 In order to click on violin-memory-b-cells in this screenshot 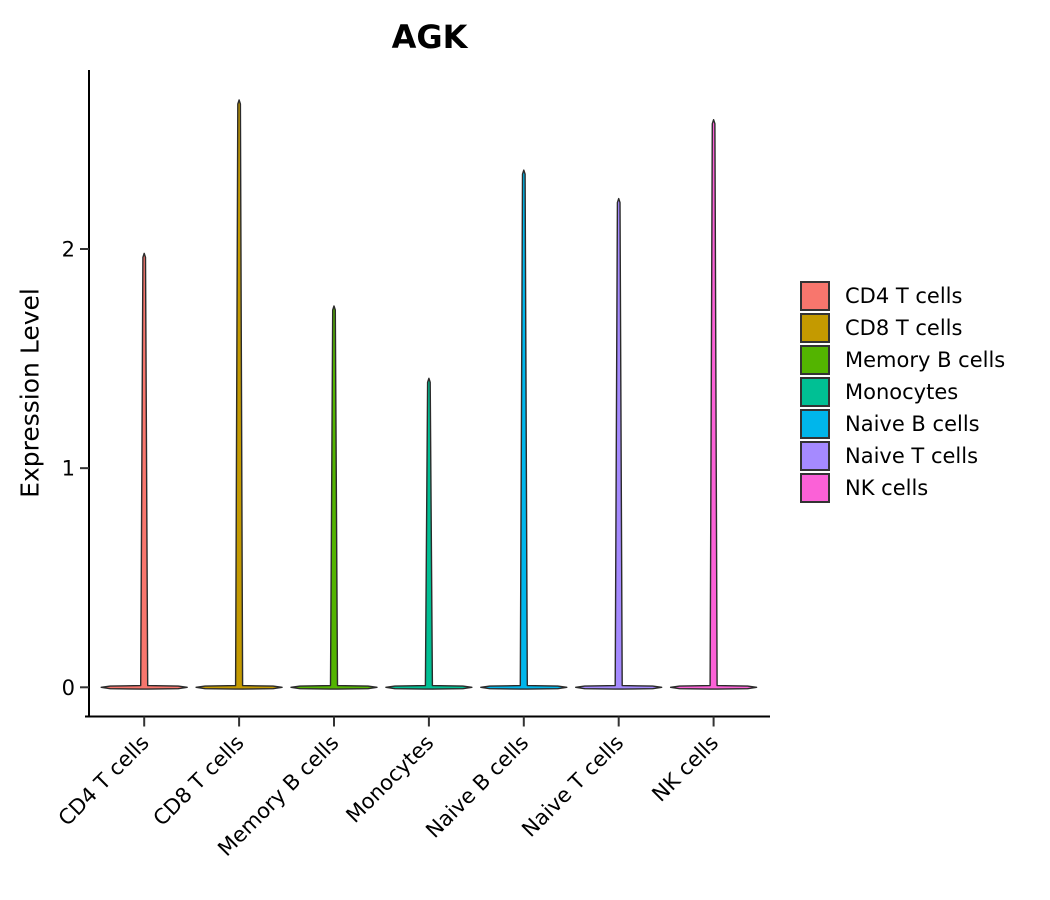, I will do `click(334, 497)`.